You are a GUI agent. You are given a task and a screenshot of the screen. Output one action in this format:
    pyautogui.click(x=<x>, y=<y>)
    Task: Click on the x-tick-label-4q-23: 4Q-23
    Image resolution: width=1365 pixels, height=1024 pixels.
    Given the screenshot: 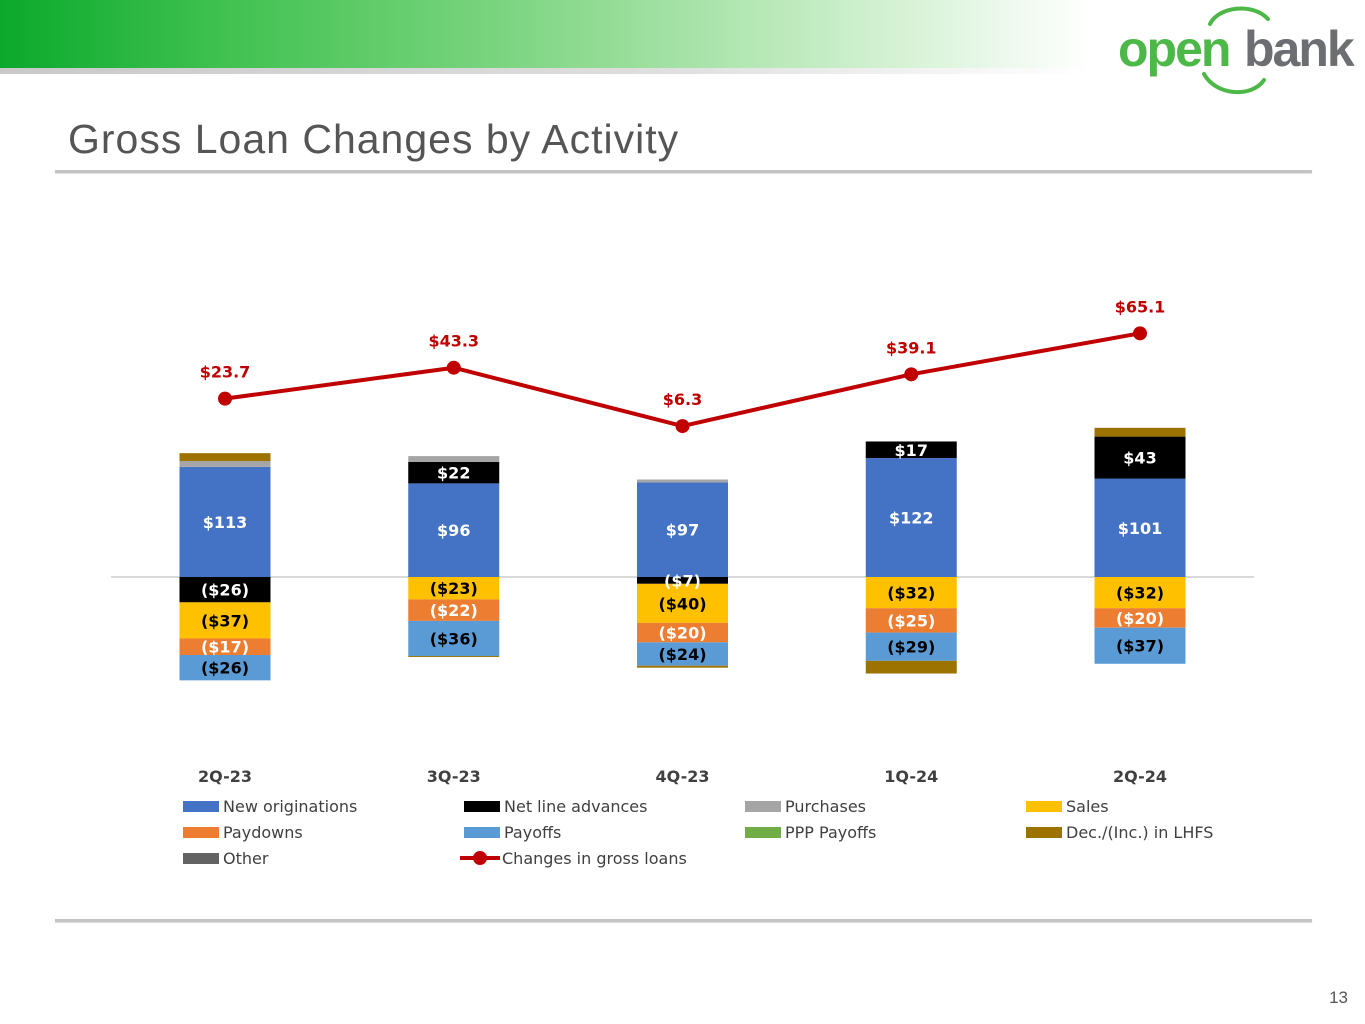 What is the action you would take?
    pyautogui.click(x=683, y=776)
    